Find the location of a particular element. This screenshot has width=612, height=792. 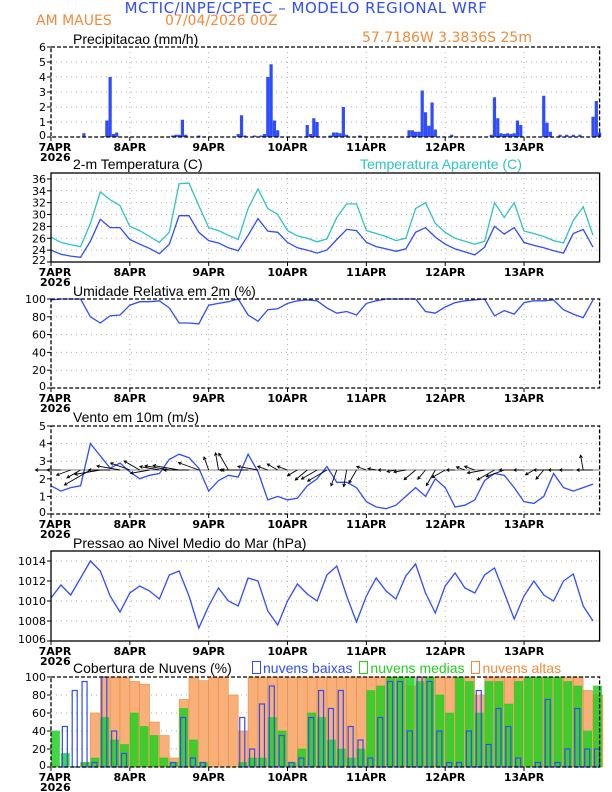

y-tick-label: 5 is located at coordinates (42, 62).